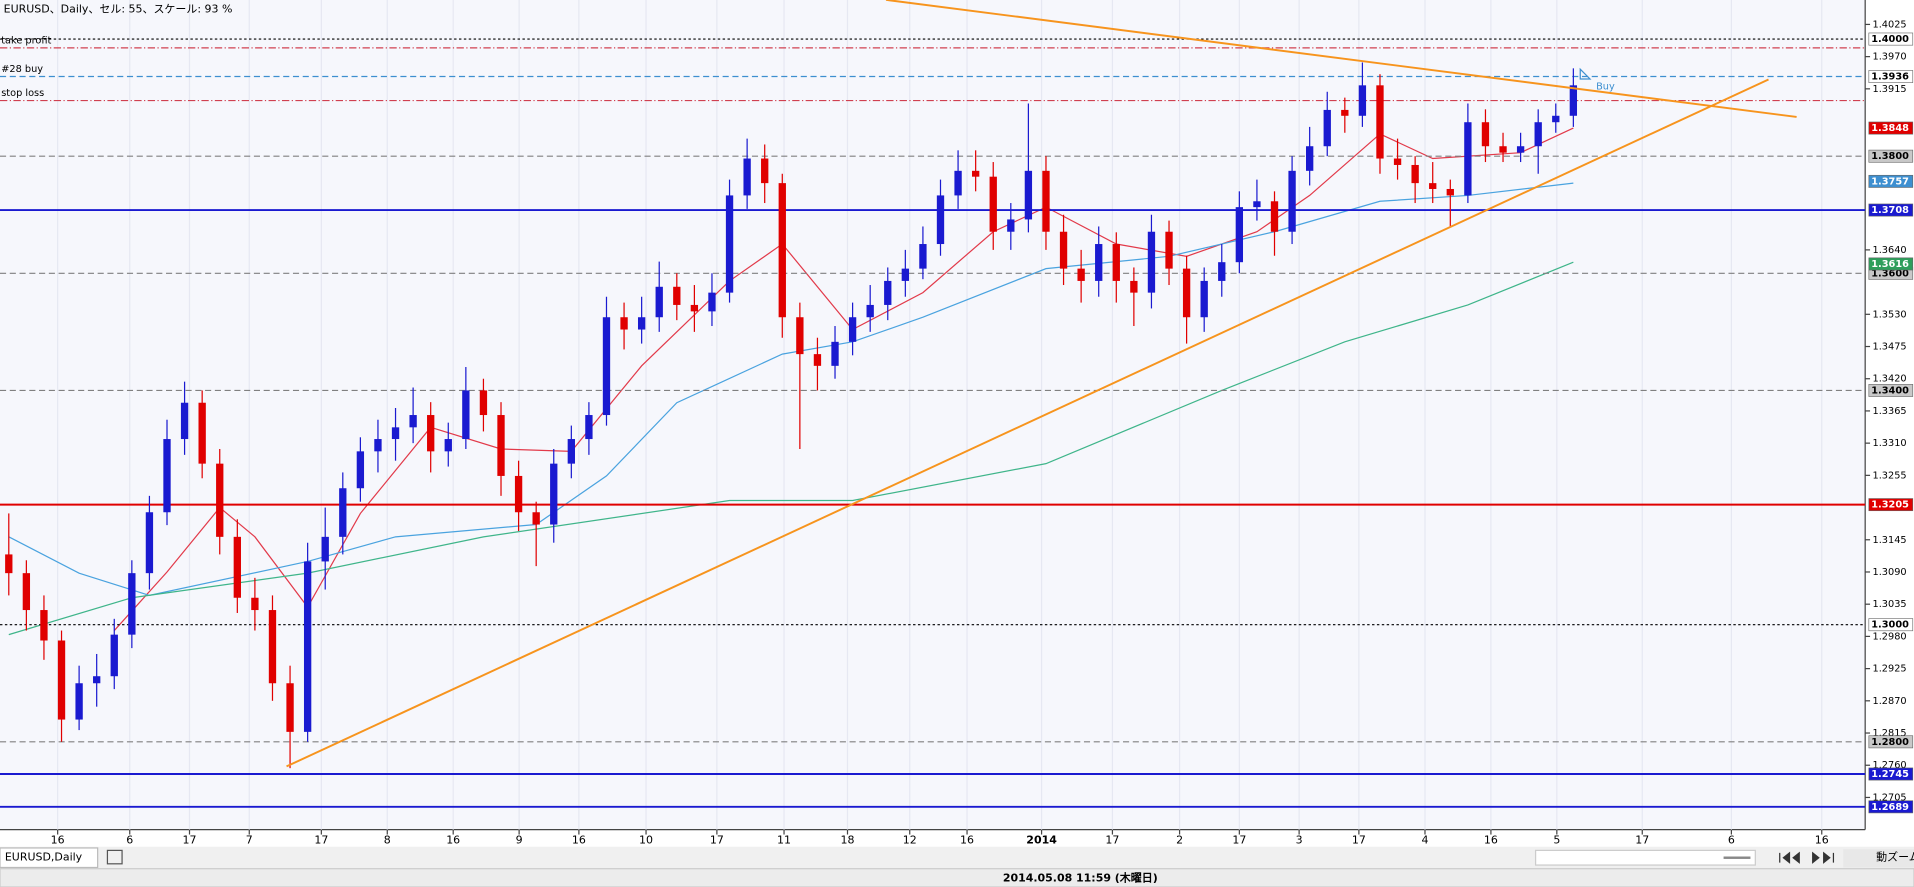  What do you see at coordinates (1890, 77) in the screenshot?
I see `price-tag-label: 1.3936` at bounding box center [1890, 77].